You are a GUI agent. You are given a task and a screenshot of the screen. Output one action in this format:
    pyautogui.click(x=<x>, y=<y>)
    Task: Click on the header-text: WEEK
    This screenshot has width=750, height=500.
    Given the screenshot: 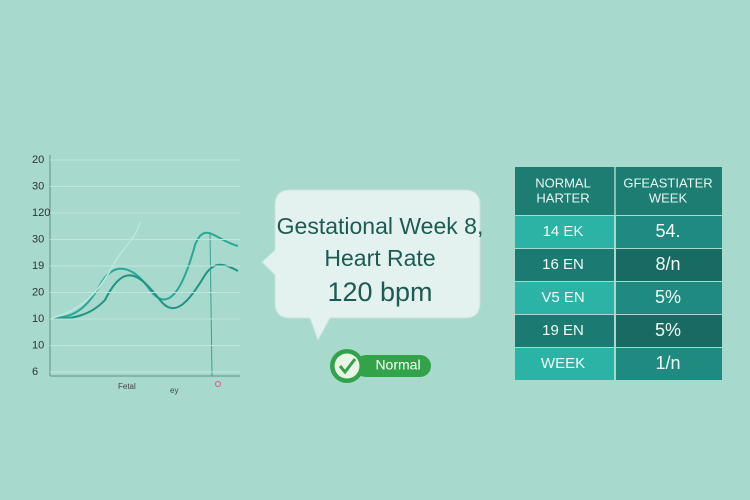 What is the action you would take?
    pyautogui.click(x=668, y=197)
    